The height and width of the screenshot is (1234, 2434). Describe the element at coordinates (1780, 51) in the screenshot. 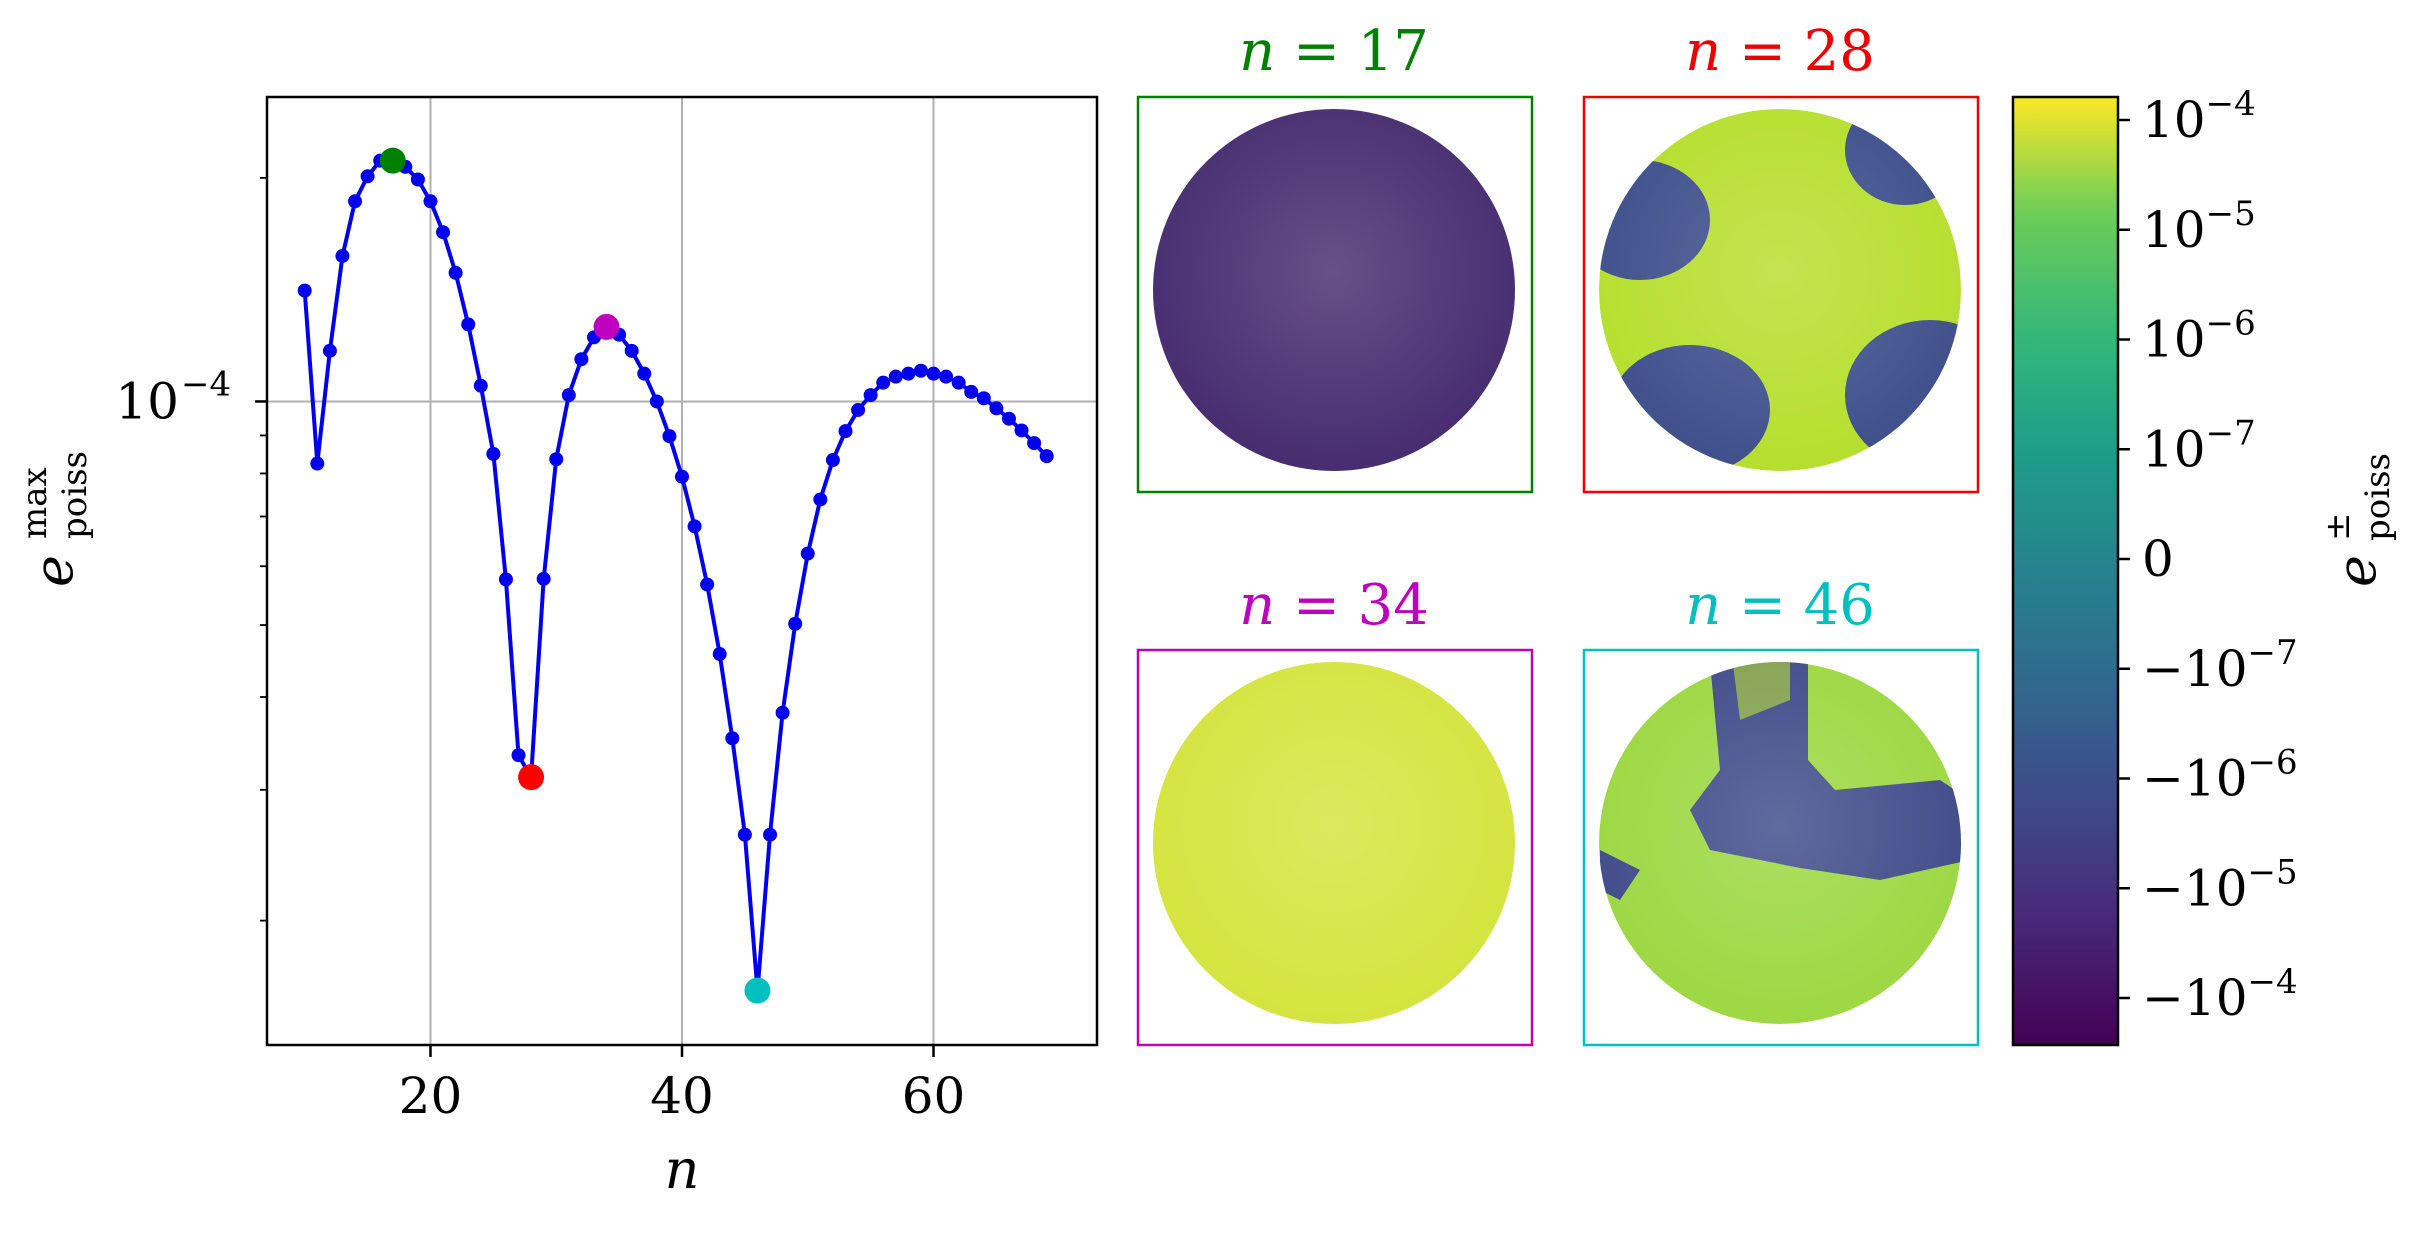

I see `panel-title-n28: n = 28` at that location.